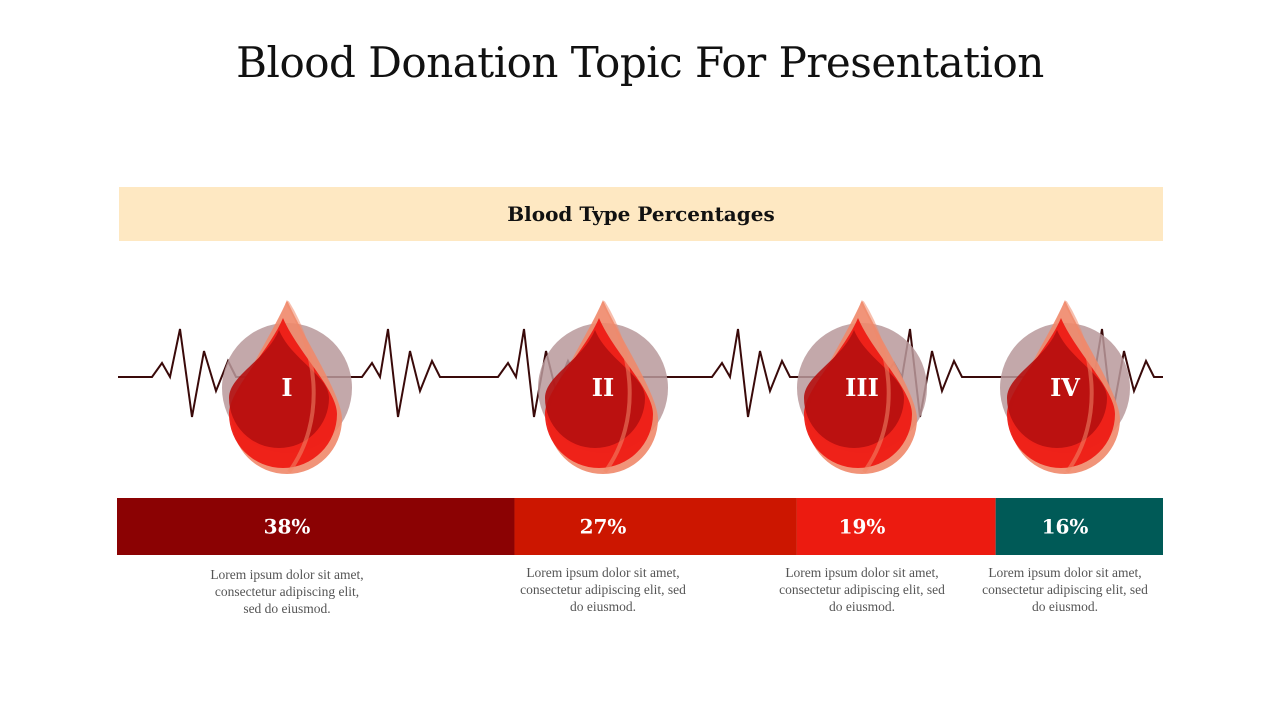 The image size is (1280, 720). Describe the element at coordinates (316, 526) in the screenshot. I see `bar-segment-I` at that location.